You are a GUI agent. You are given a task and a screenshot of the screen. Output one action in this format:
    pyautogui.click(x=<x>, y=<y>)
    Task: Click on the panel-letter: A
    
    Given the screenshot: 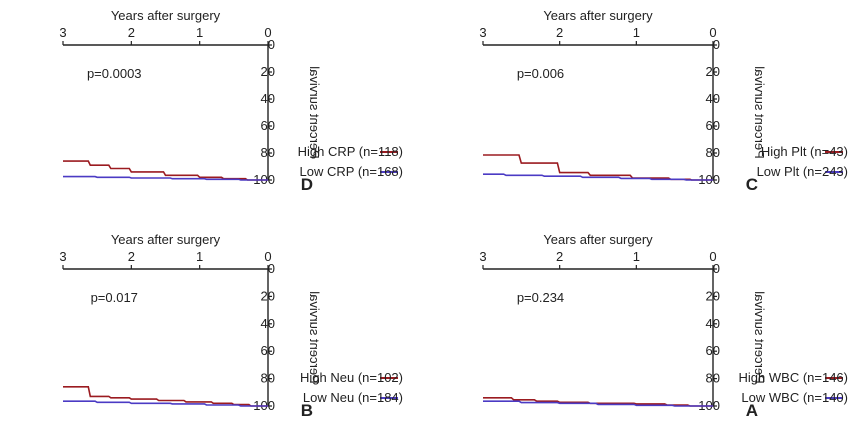 What is the action you would take?
    pyautogui.click(x=752, y=410)
    